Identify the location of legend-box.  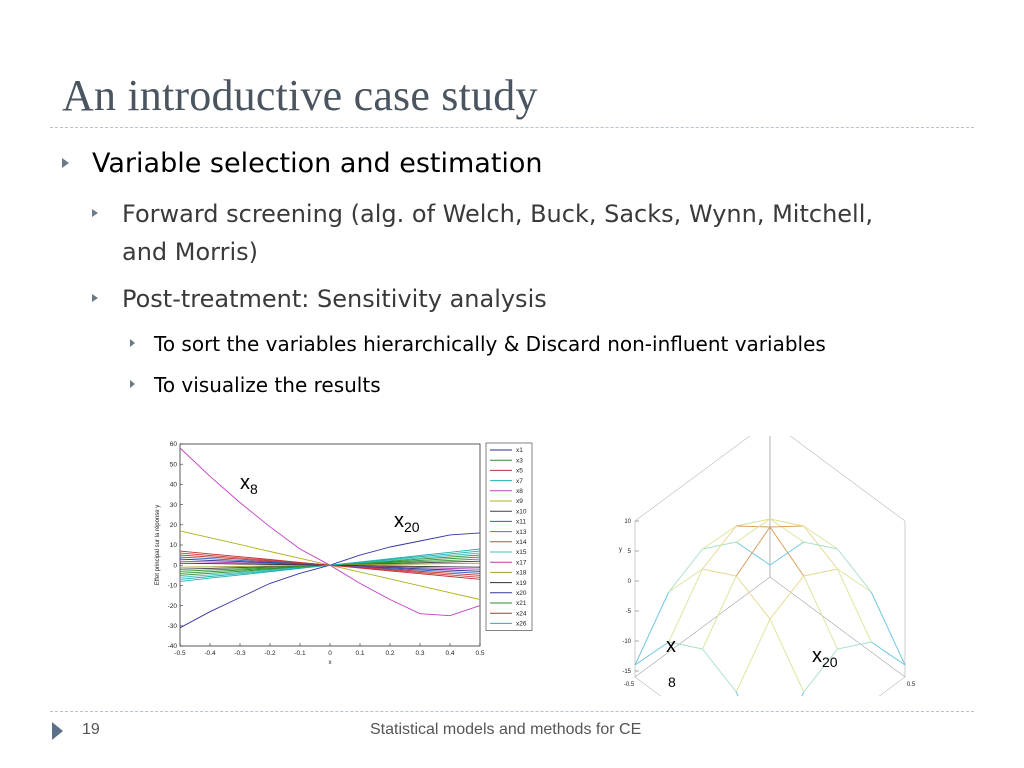
(509, 536).